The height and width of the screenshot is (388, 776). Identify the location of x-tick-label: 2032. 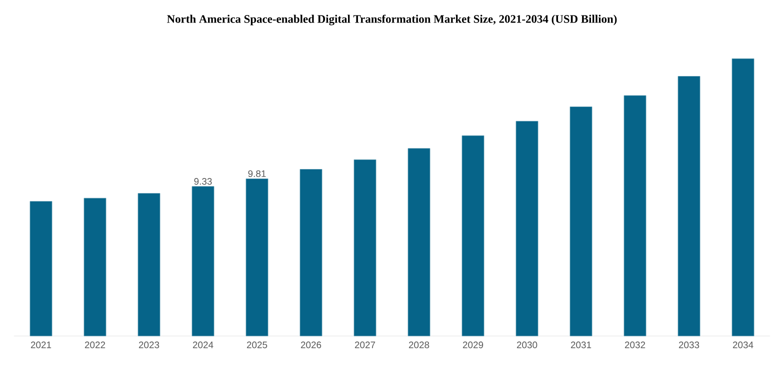
(635, 345).